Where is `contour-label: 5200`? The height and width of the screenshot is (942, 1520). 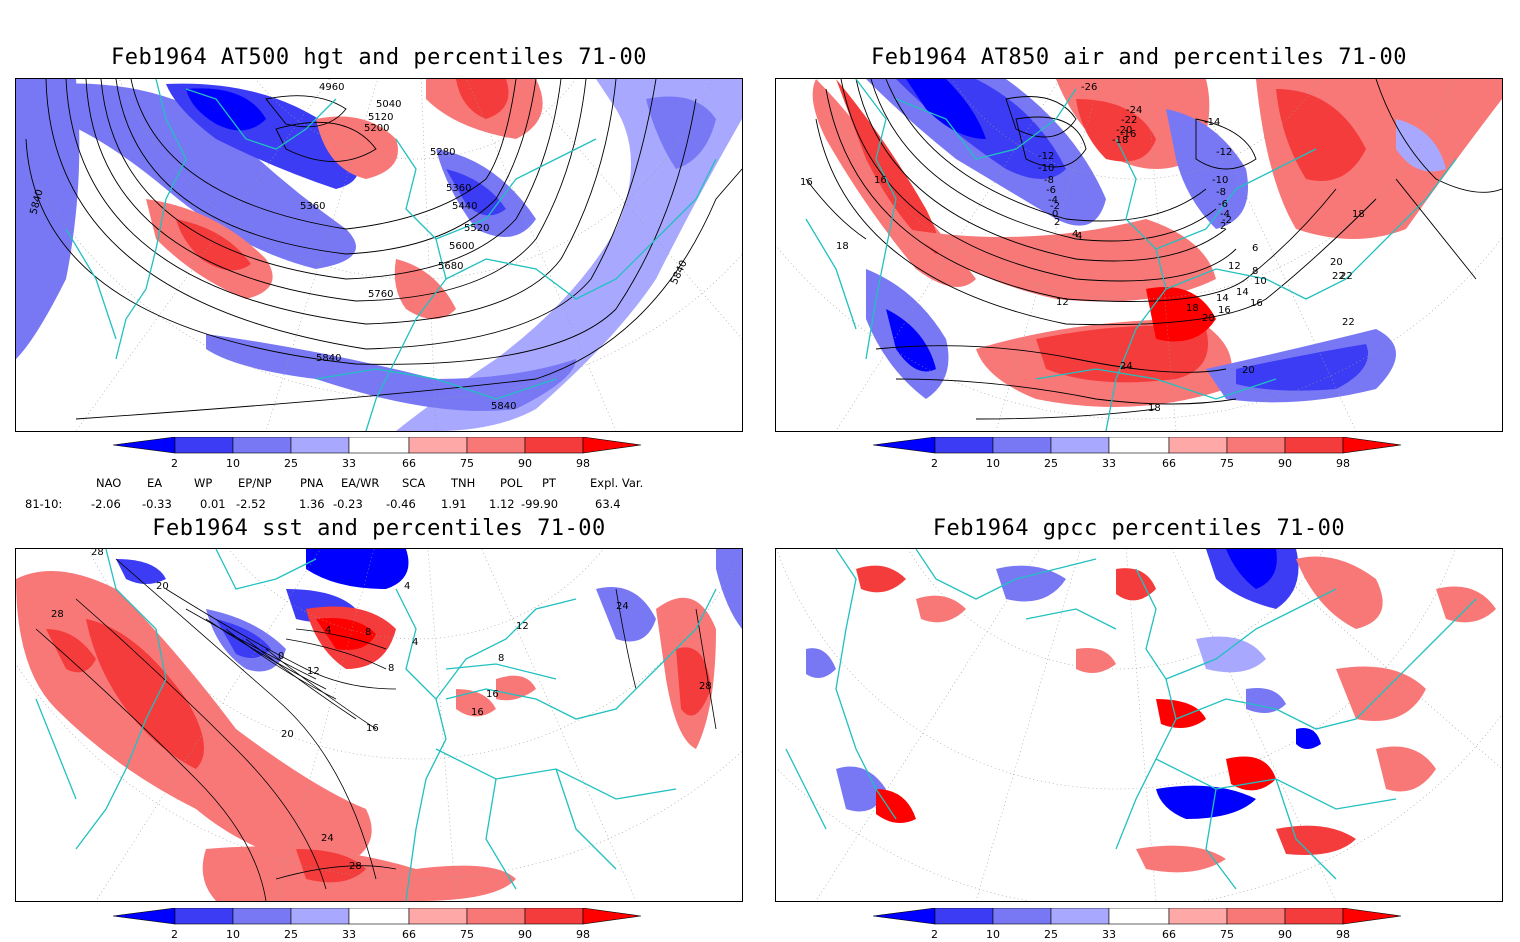
contour-label: 5200 is located at coordinates (376, 128).